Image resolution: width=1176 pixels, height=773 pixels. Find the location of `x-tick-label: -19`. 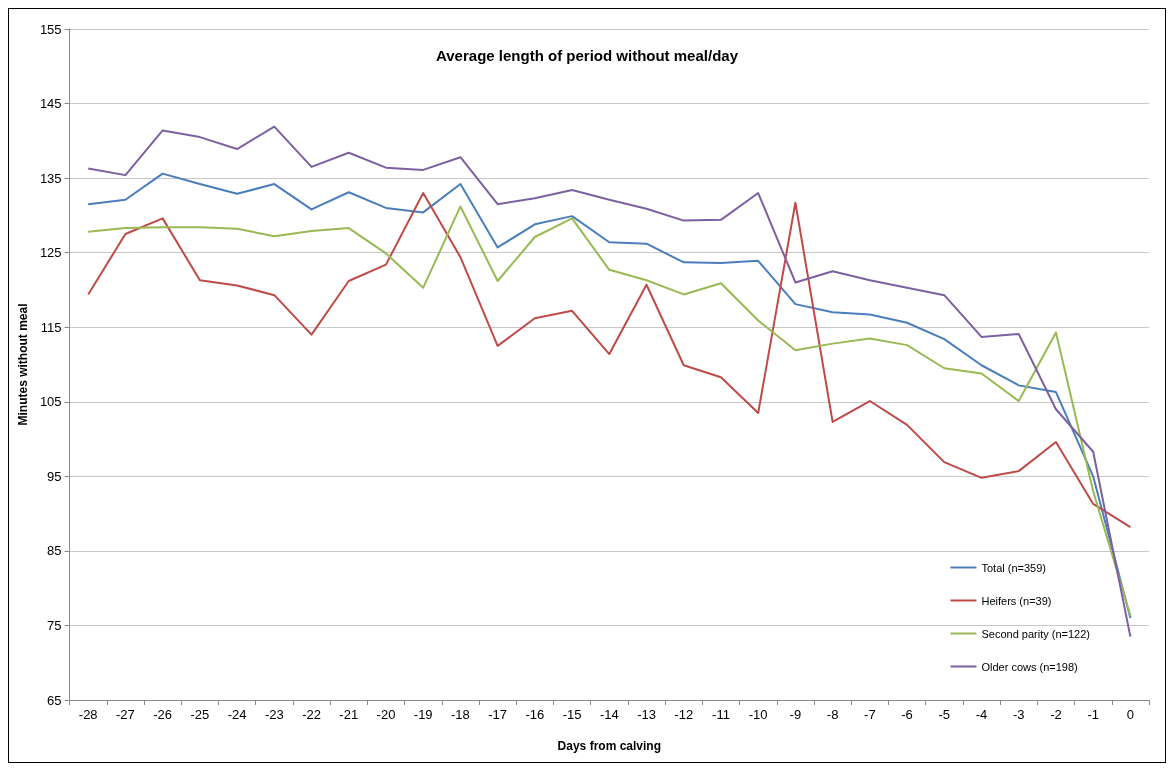

x-tick-label: -19 is located at coordinates (423, 714).